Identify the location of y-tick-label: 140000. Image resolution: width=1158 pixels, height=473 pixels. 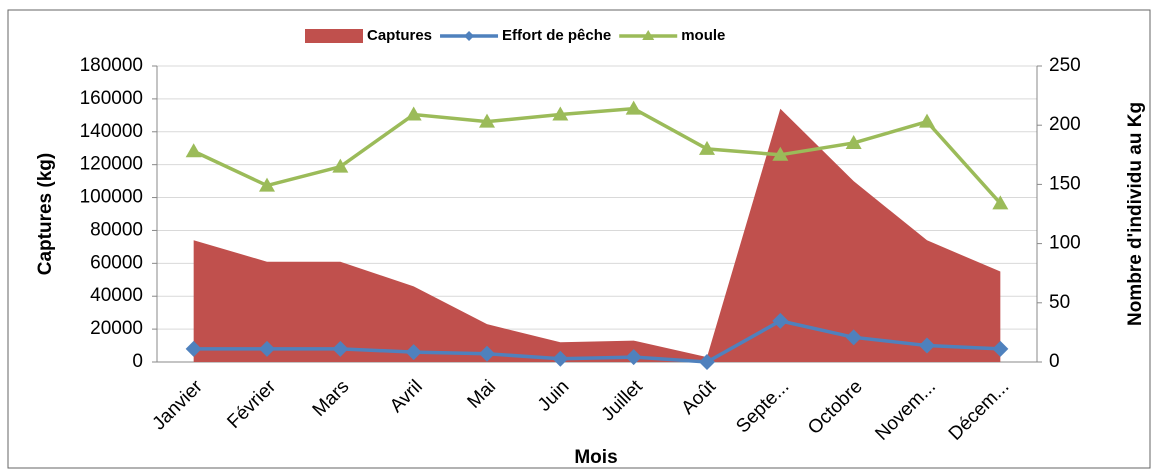
(111, 131).